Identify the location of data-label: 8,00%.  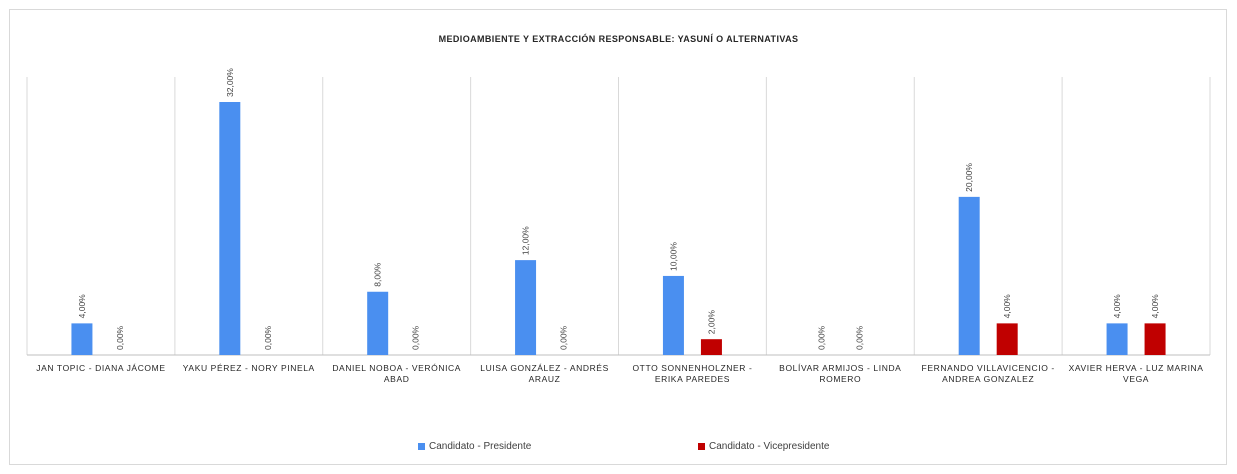
(378, 274).